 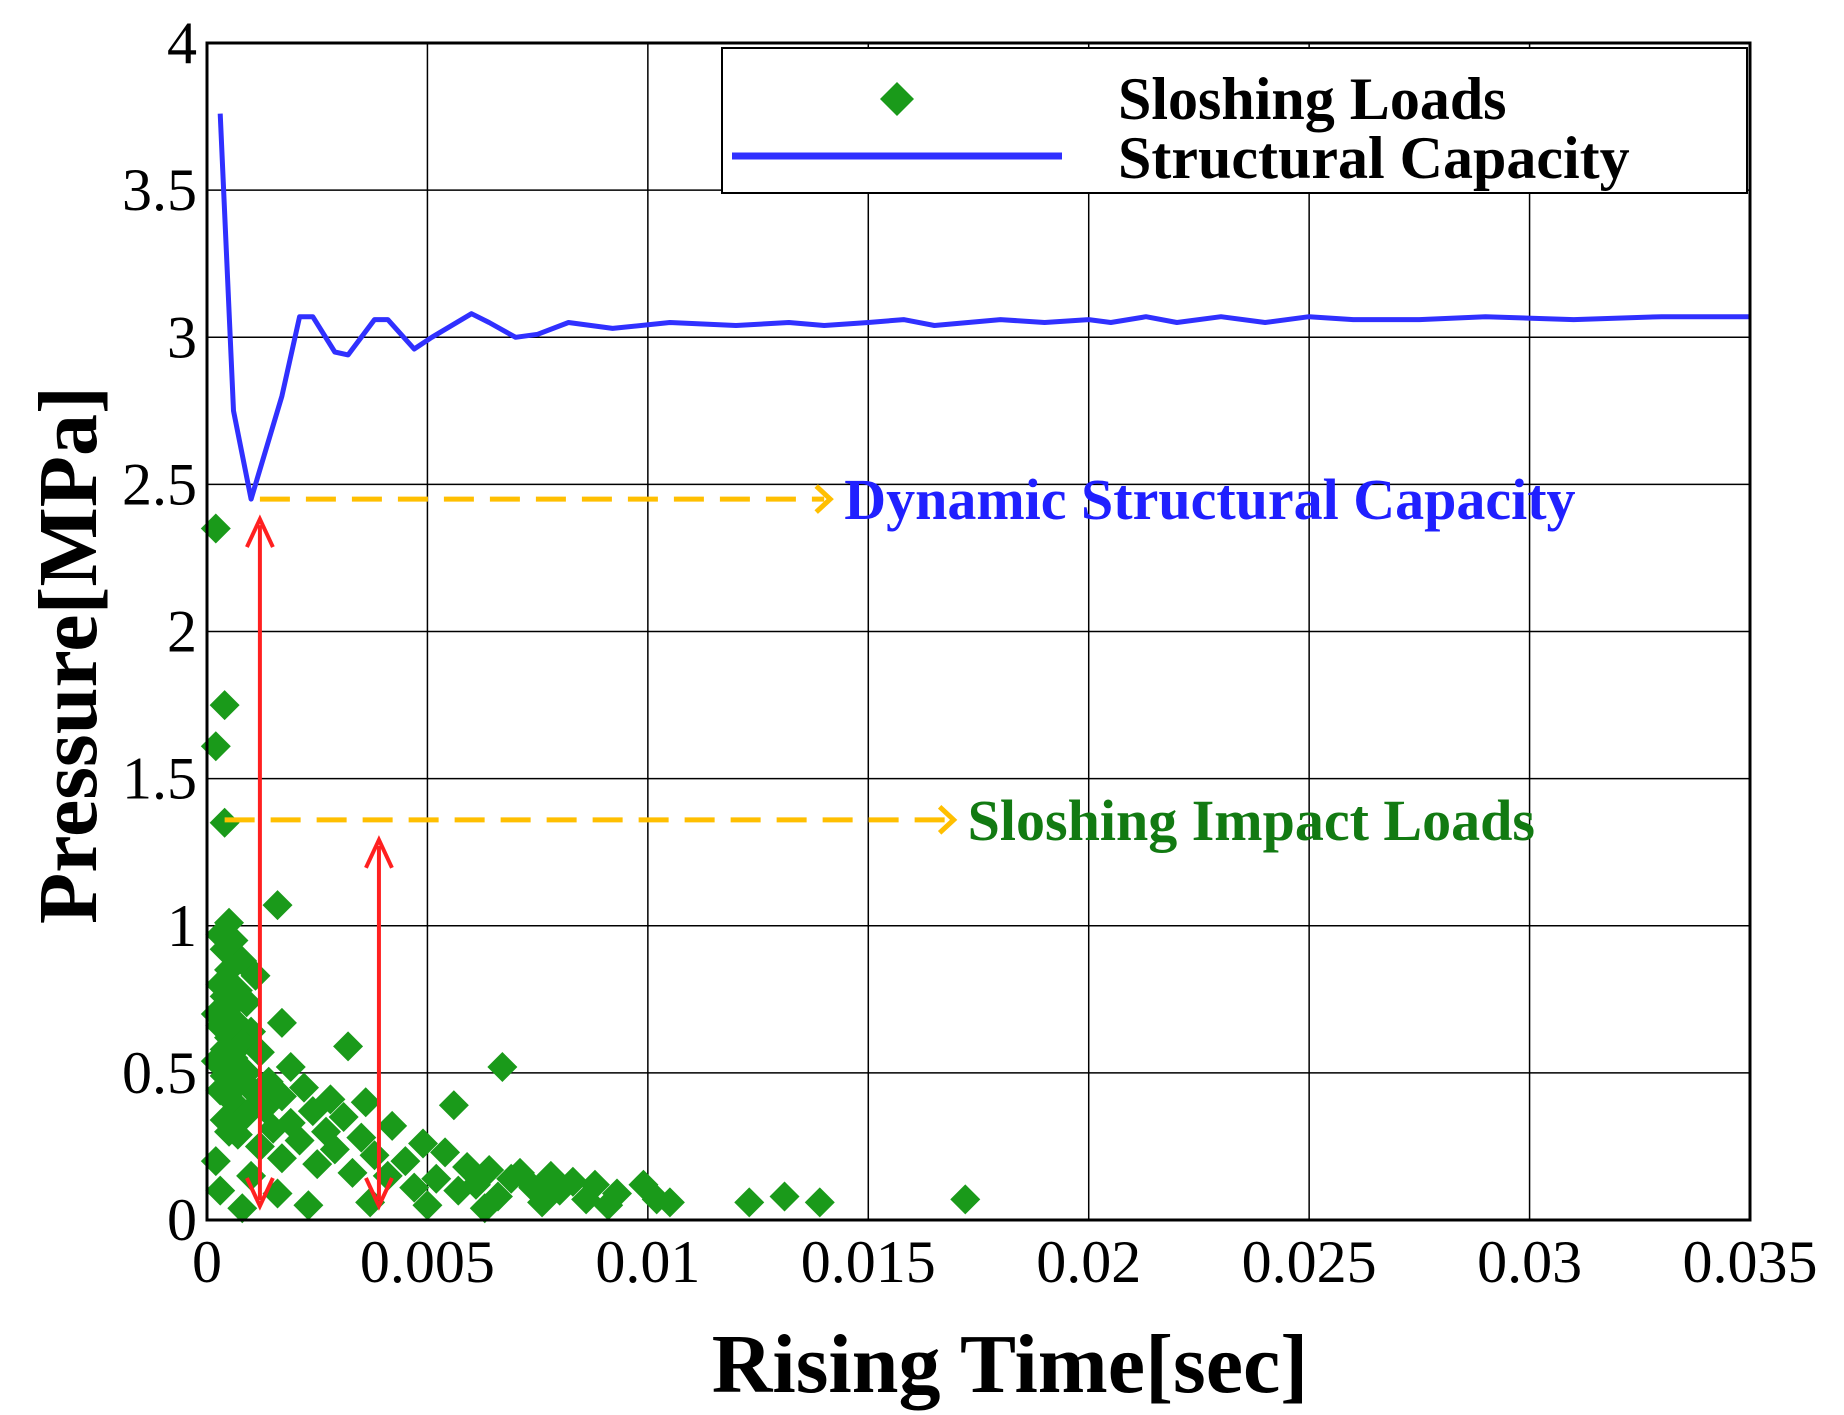 I want to click on legend: Sloshing Loads Structural Capacity, so click(x=1234, y=120).